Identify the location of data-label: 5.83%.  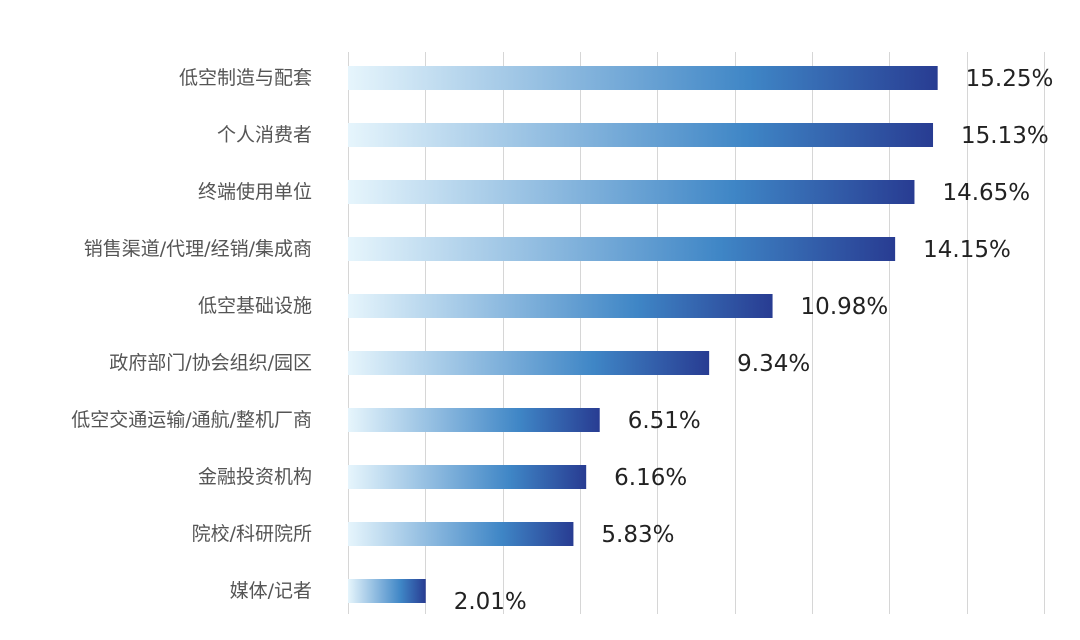
(637, 535).